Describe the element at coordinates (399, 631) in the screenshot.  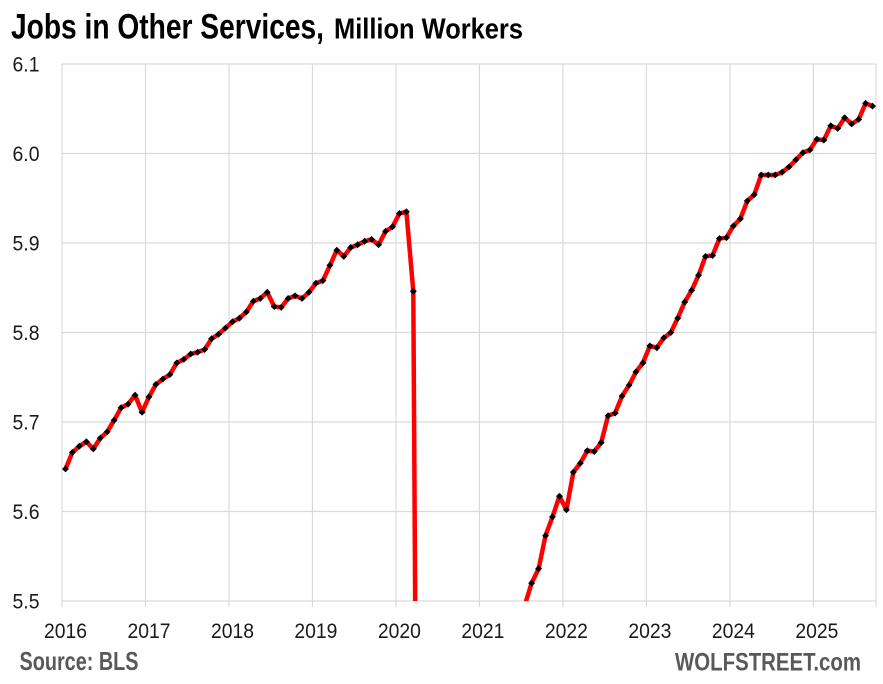
I see `svg-text: 2020` at that location.